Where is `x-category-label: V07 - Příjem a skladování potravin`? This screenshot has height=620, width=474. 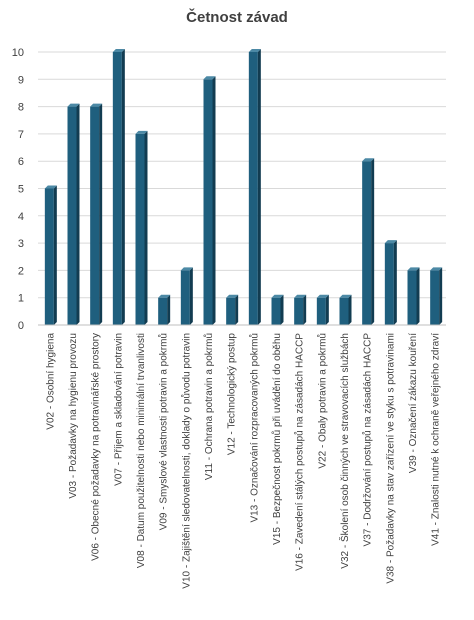
x-category-label: V07 - Příjem a skladování potravin is located at coordinates (118, 409).